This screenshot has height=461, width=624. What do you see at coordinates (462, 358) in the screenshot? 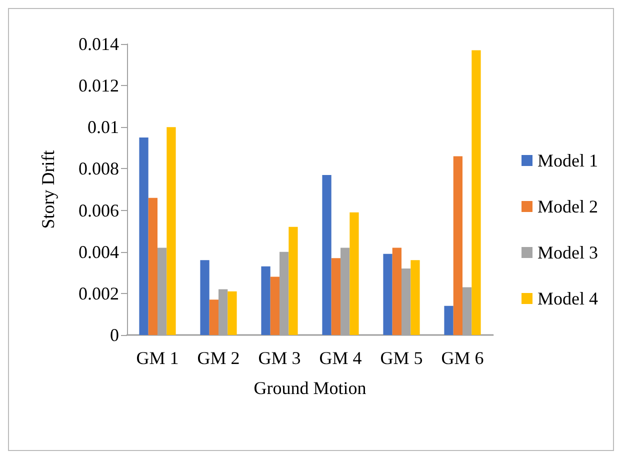
I see `x-tick-label: GM 6` at bounding box center [462, 358].